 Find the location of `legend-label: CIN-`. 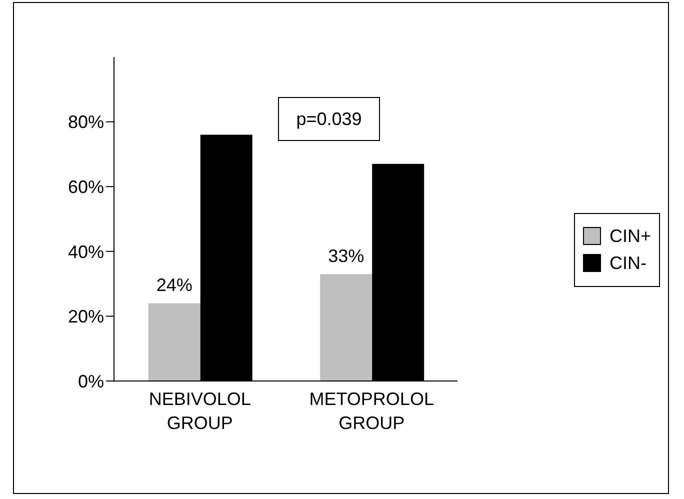

legend-label: CIN- is located at coordinates (627, 263).